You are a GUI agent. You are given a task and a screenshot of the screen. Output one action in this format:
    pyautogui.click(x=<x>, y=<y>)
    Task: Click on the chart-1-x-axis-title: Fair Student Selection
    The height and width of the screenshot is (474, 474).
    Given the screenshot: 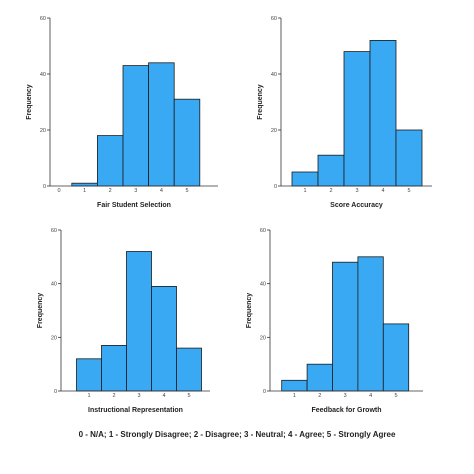 What is the action you would take?
    pyautogui.click(x=134, y=205)
    